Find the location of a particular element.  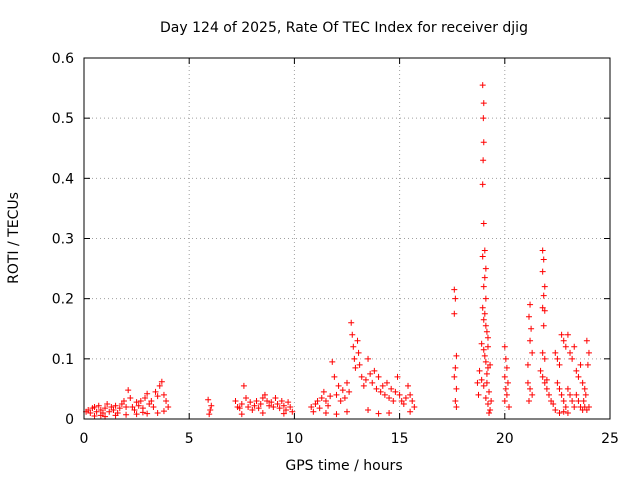

y-axis-label: ROTI / TECUs is located at coordinates (14, 238).